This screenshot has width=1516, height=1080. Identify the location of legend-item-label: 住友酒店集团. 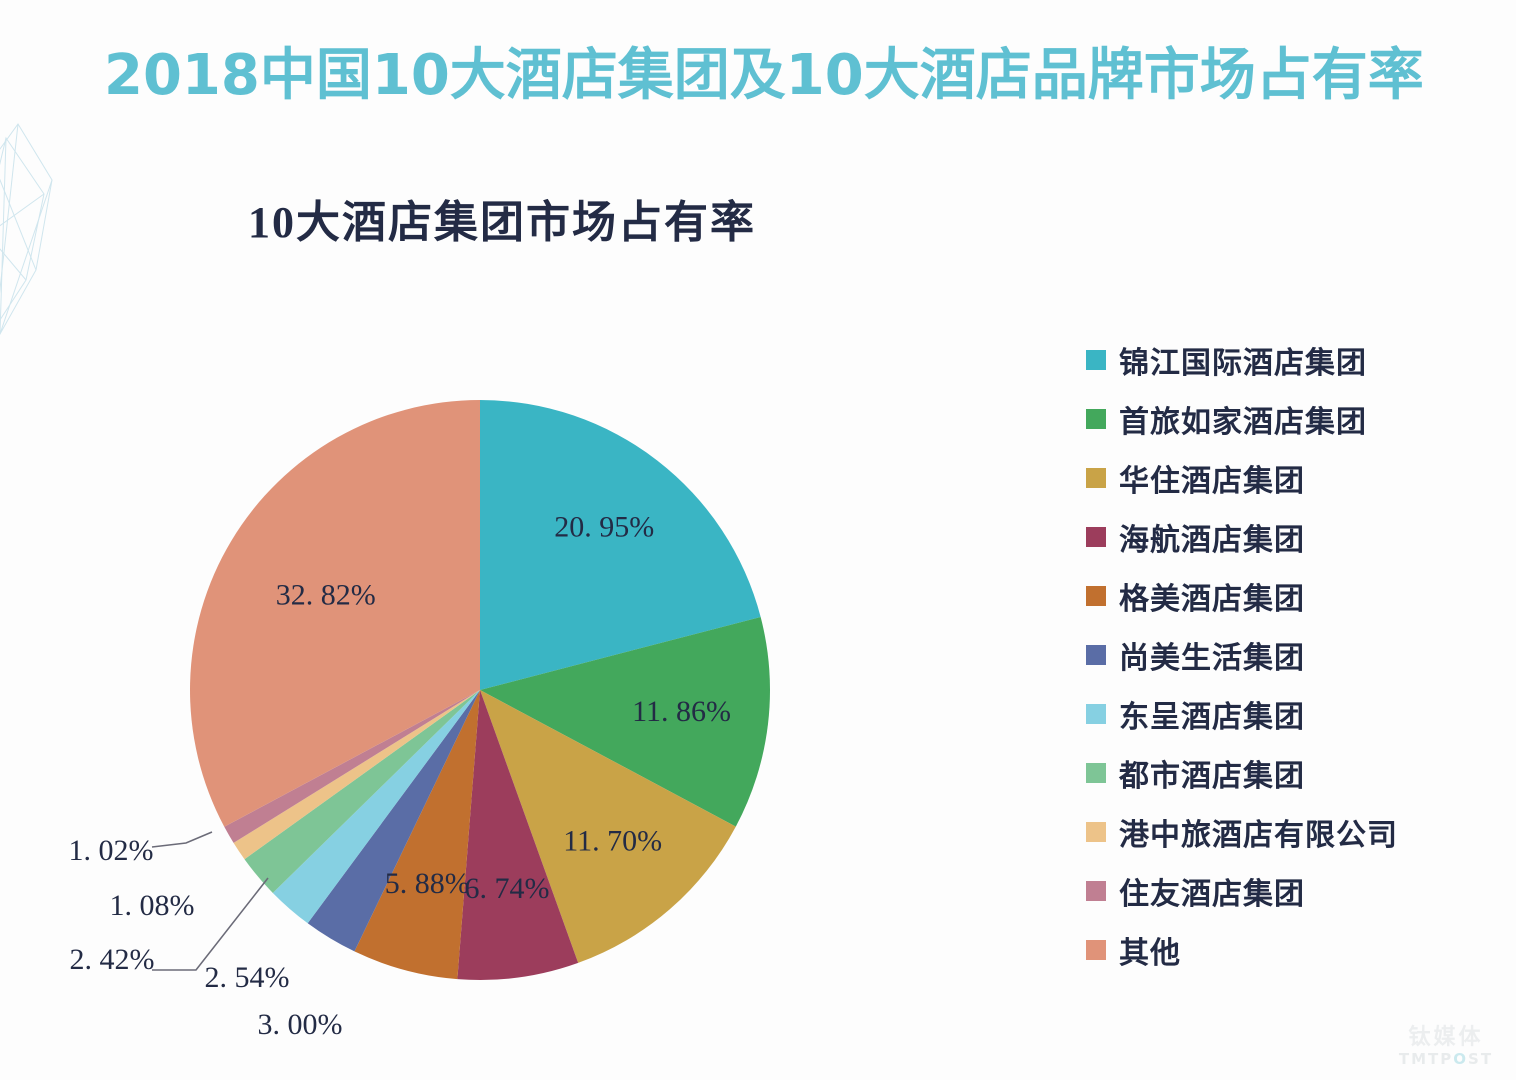
(1212, 894).